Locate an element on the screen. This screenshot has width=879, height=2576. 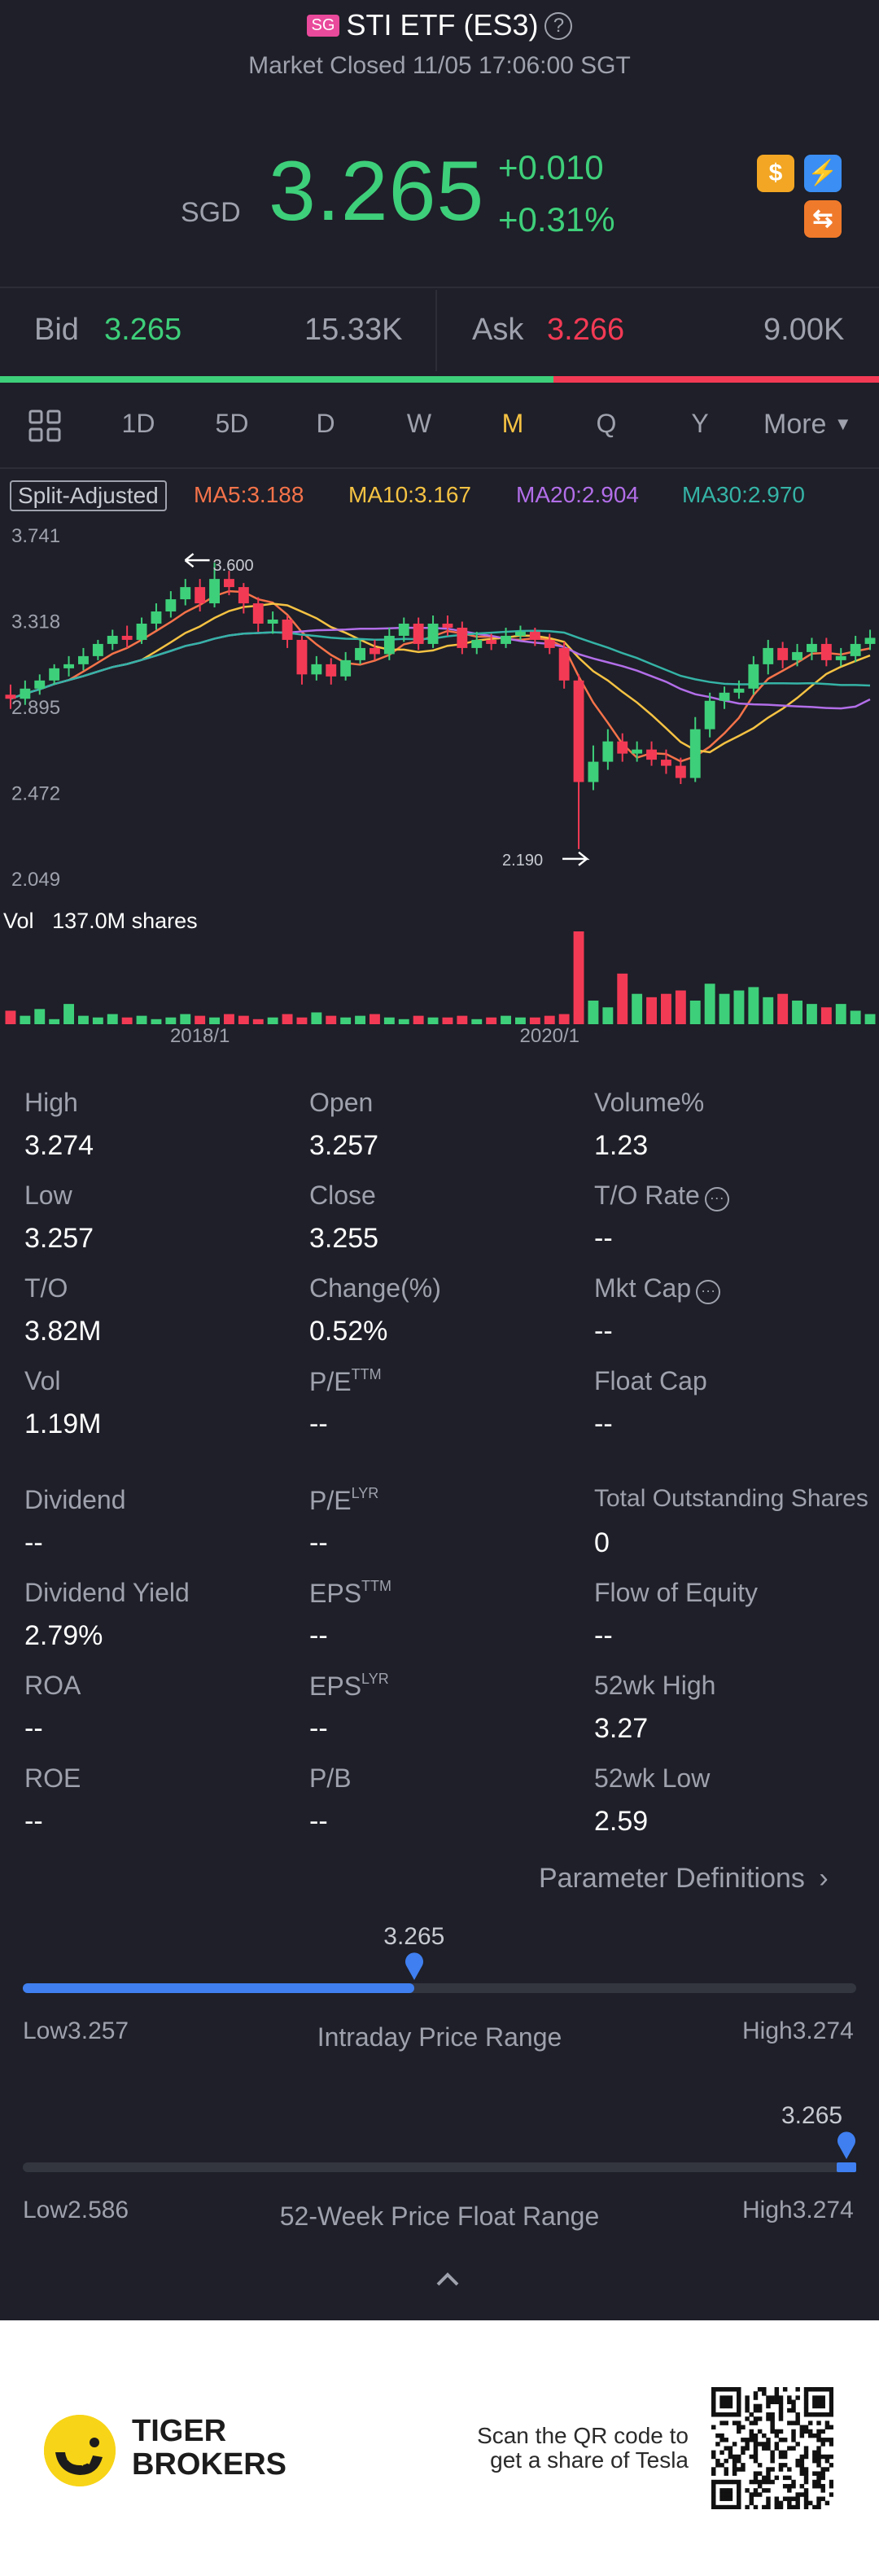
header-title-row: SG STI ETF (ES3)? is located at coordinates (439, 25).